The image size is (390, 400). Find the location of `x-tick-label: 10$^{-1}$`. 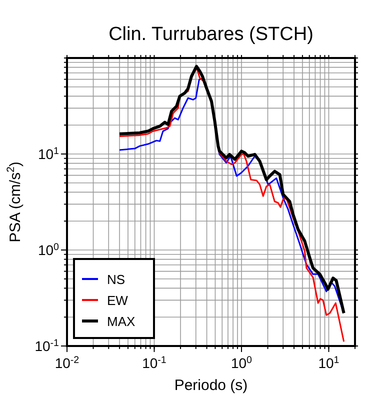

x-tick-label: 10$^{-1}$ is located at coordinates (154, 362).